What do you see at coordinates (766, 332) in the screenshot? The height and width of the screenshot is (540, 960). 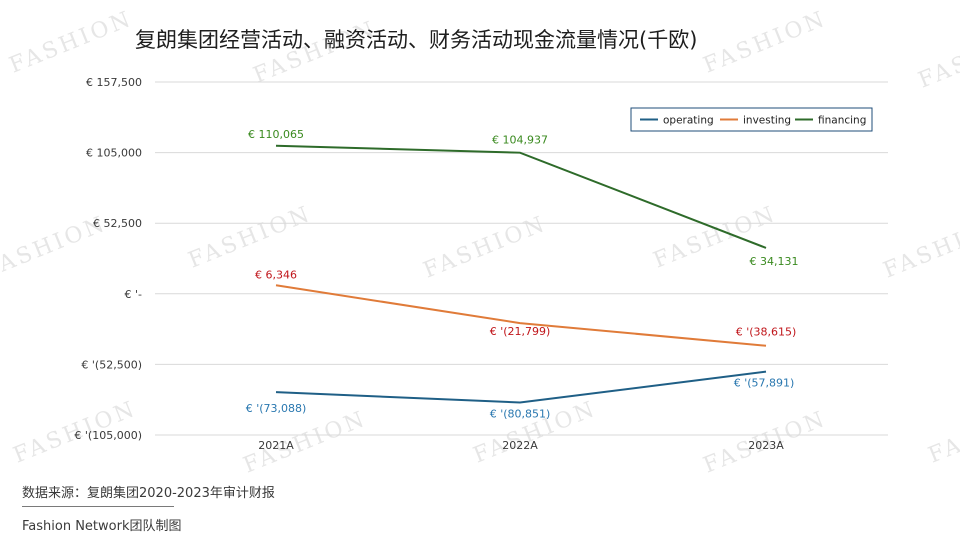 I see `data-label: € '(38,615)` at bounding box center [766, 332].